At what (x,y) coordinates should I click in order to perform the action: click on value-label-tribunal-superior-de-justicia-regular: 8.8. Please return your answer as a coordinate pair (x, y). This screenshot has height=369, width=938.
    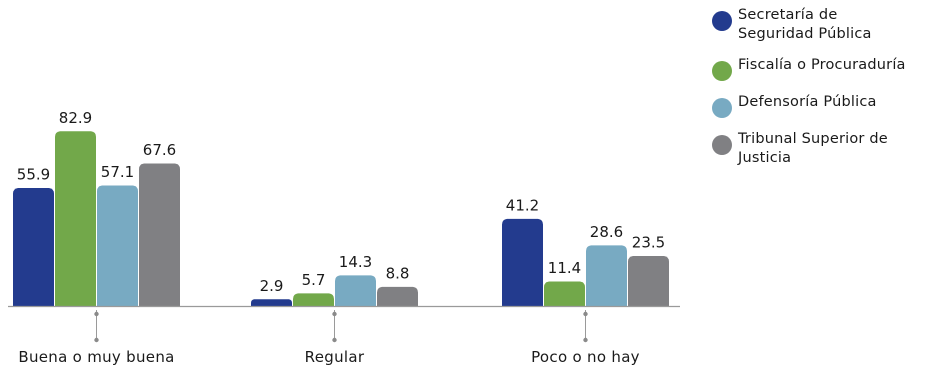
    Looking at the image, I should click on (398, 274).